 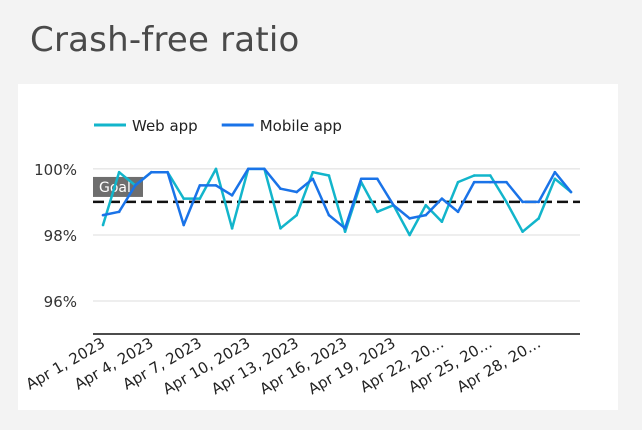 I want to click on y-axis: 96% 98% 100%, so click(x=55, y=236).